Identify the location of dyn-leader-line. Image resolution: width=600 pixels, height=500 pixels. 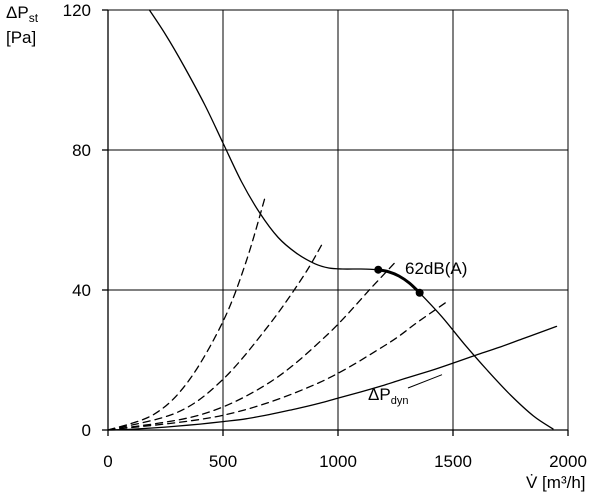
(425, 381).